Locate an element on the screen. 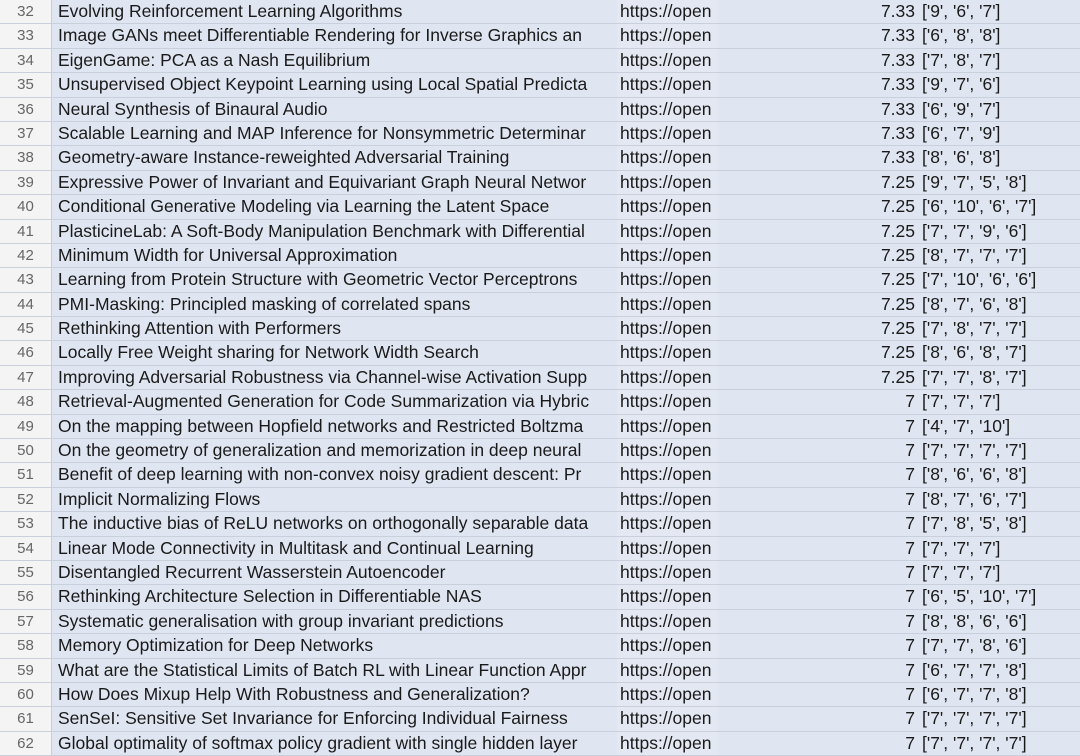 This screenshot has height=756, width=1080. row-number-header: 36 is located at coordinates (26, 109).